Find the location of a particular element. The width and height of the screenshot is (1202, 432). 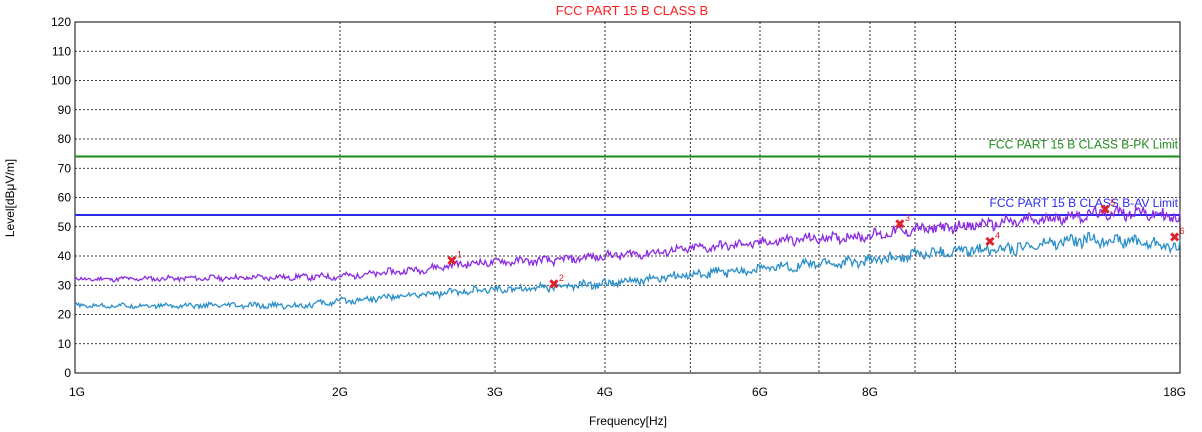

chart-title: FCC PART 15 B CLASS B is located at coordinates (632, 10).